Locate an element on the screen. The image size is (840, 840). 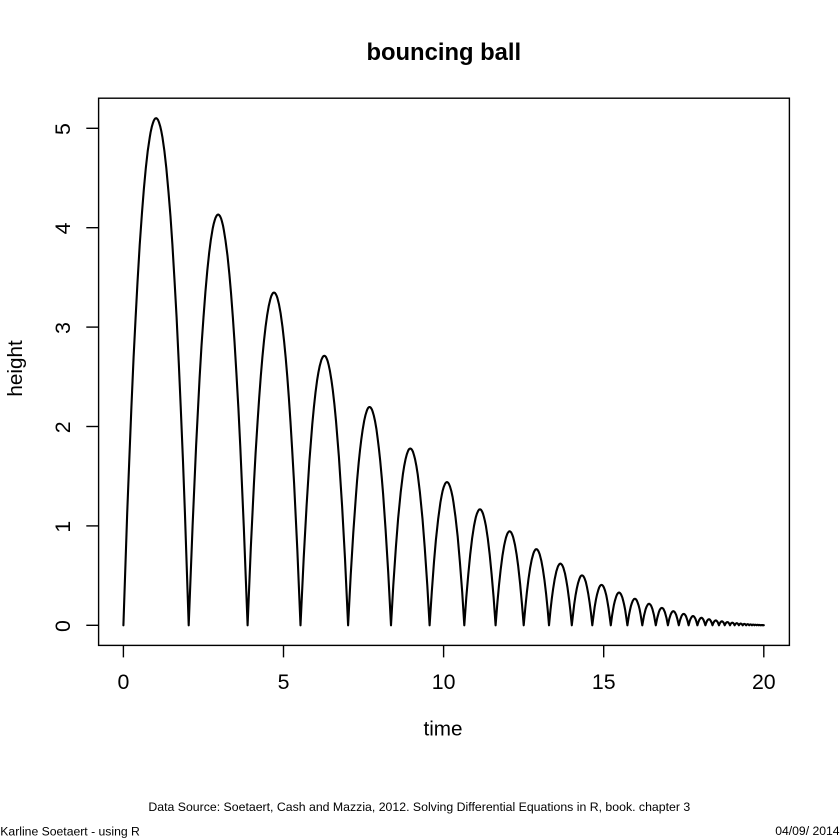
svg-text: 3 is located at coordinates (63, 328).